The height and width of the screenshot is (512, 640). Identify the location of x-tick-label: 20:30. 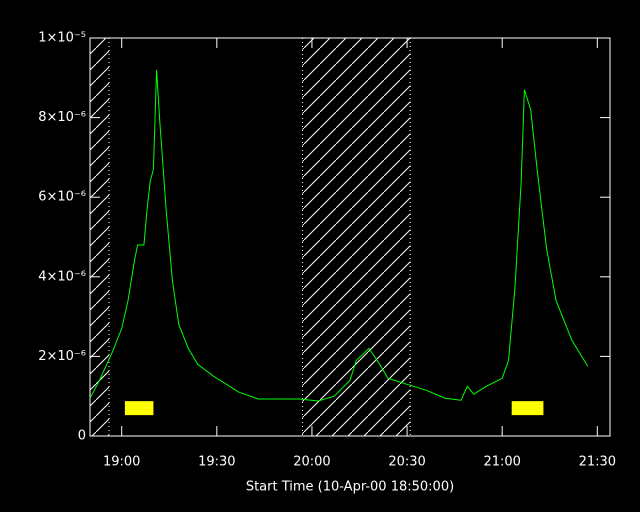
(406, 462).